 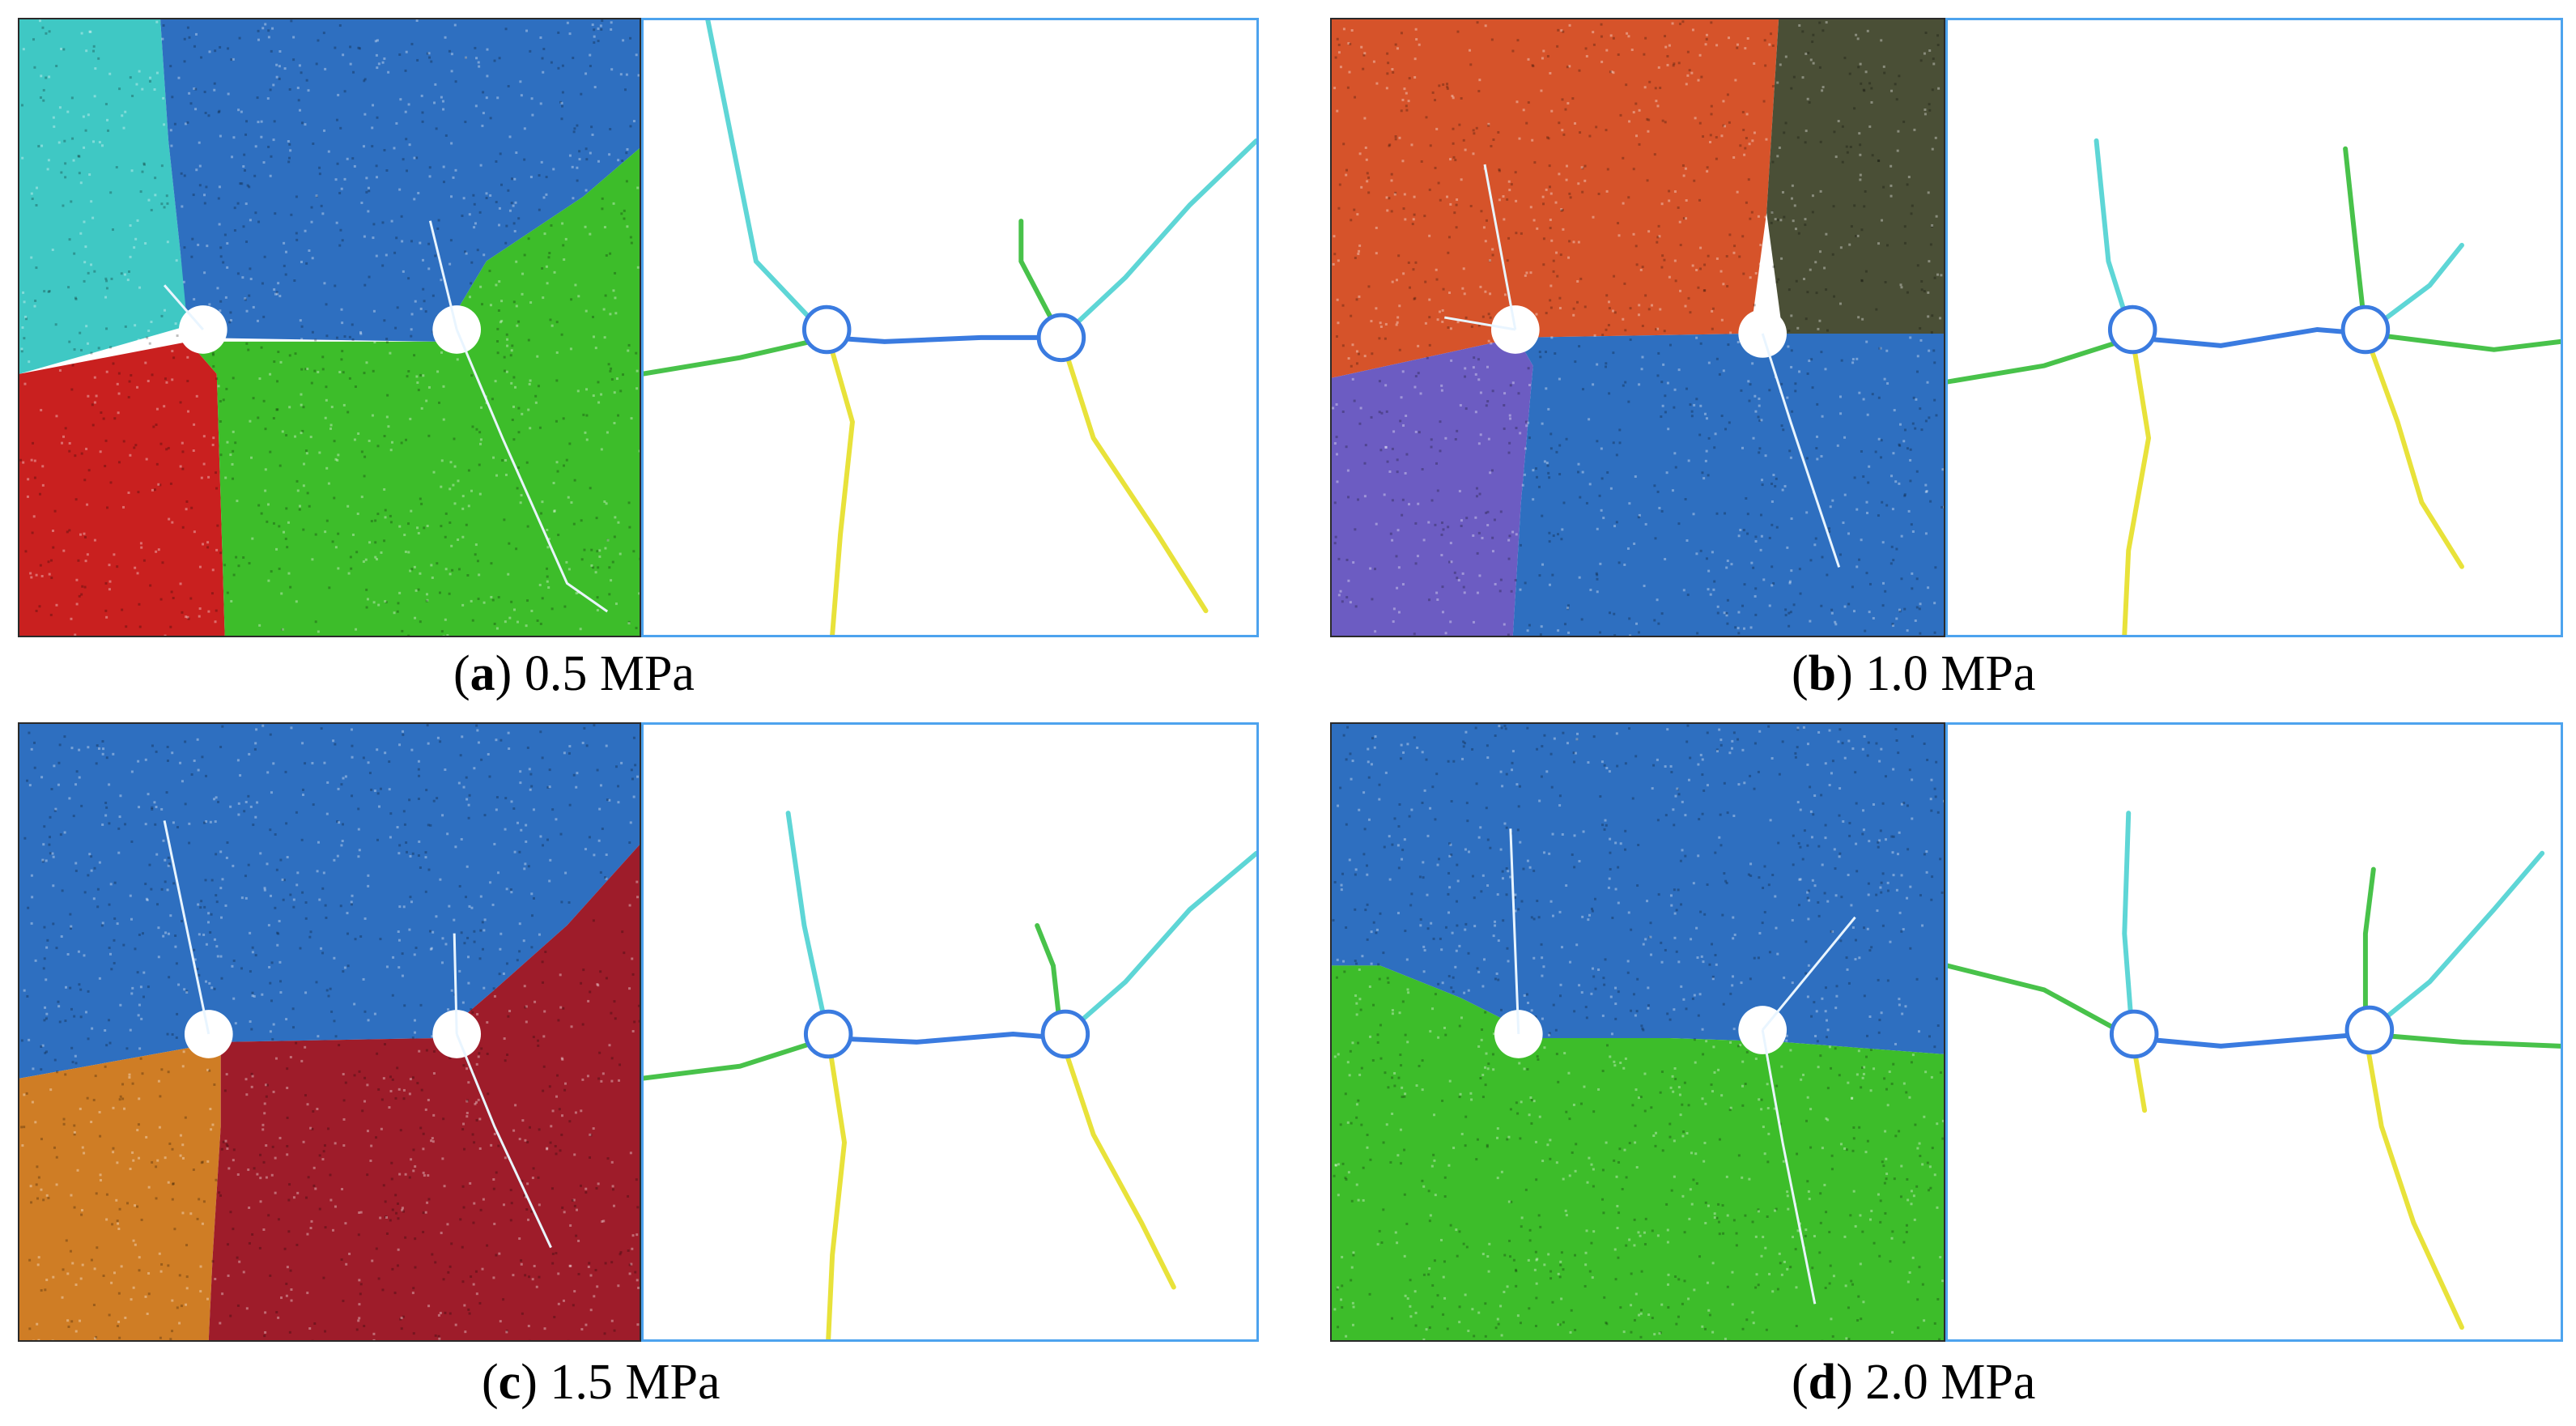 I want to click on panel-b-letter: b, so click(x=1823, y=673).